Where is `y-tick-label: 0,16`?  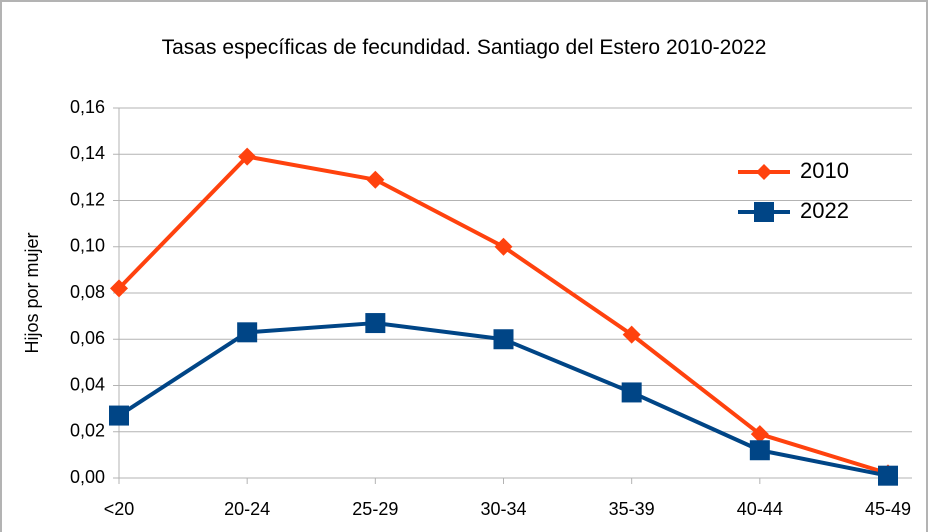 y-tick-label: 0,16 is located at coordinates (87, 107).